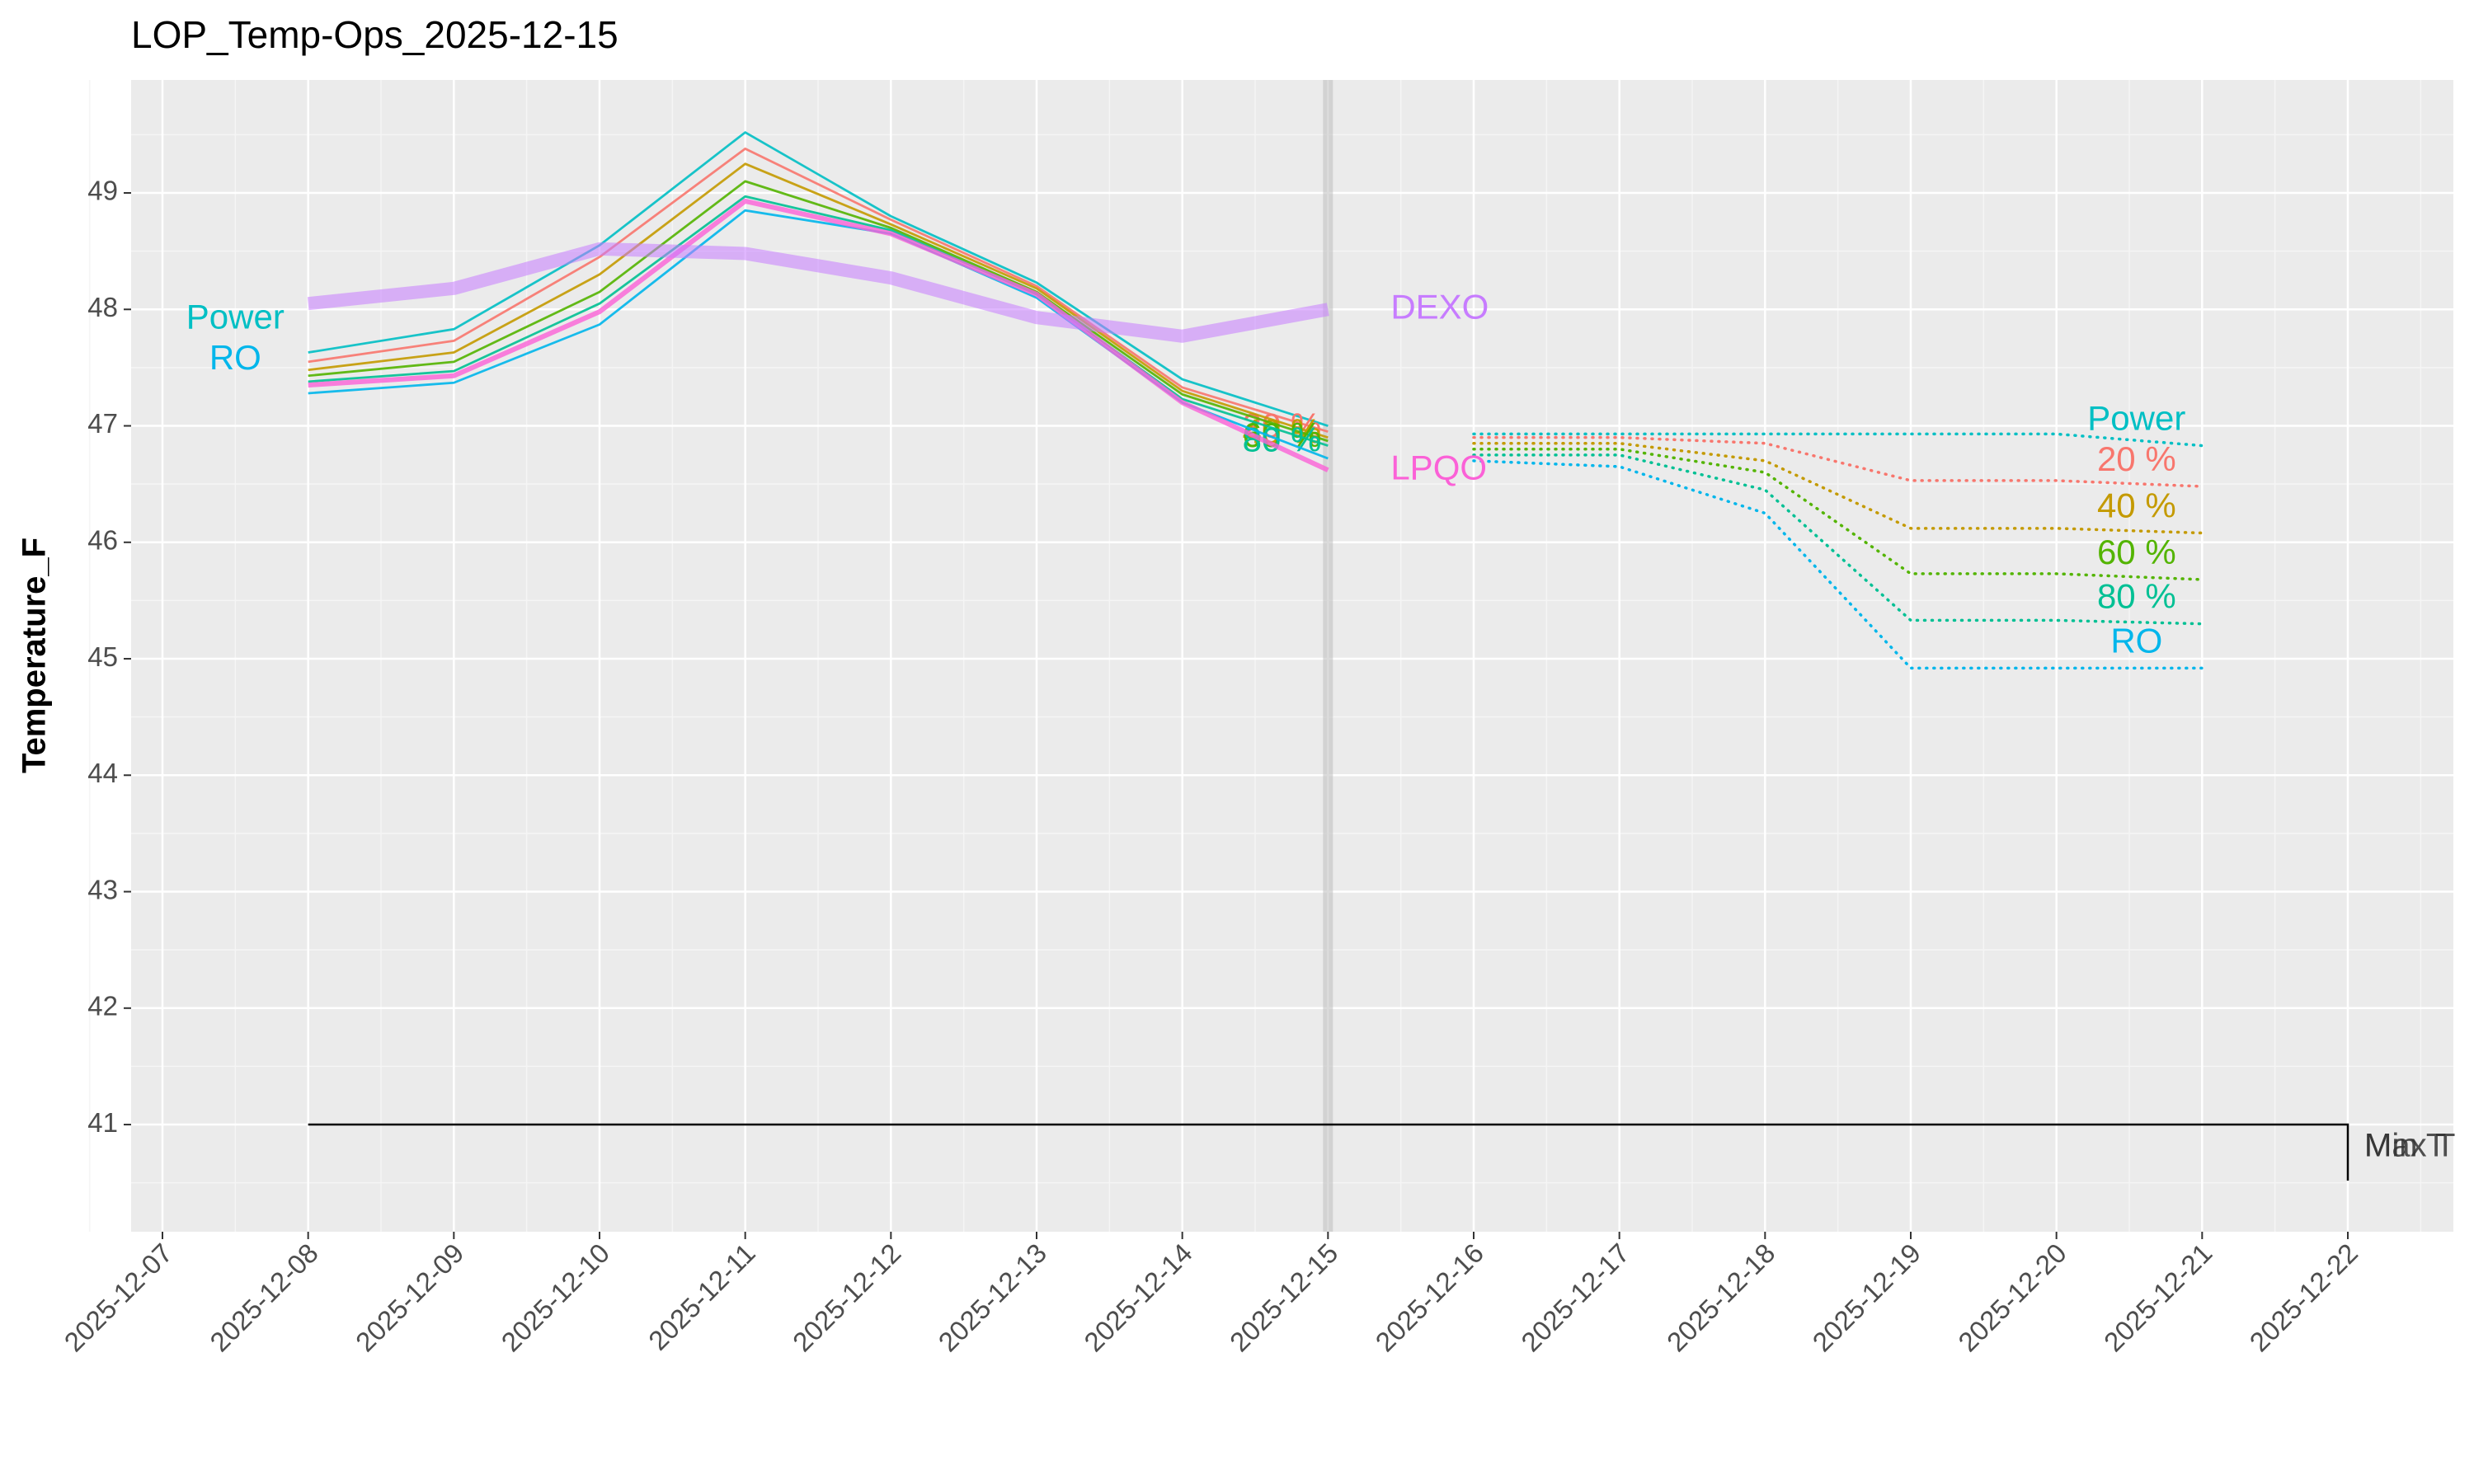 The width and height of the screenshot is (2474, 1484). What do you see at coordinates (2136, 505) in the screenshot?
I see `series-label: 40 %` at bounding box center [2136, 505].